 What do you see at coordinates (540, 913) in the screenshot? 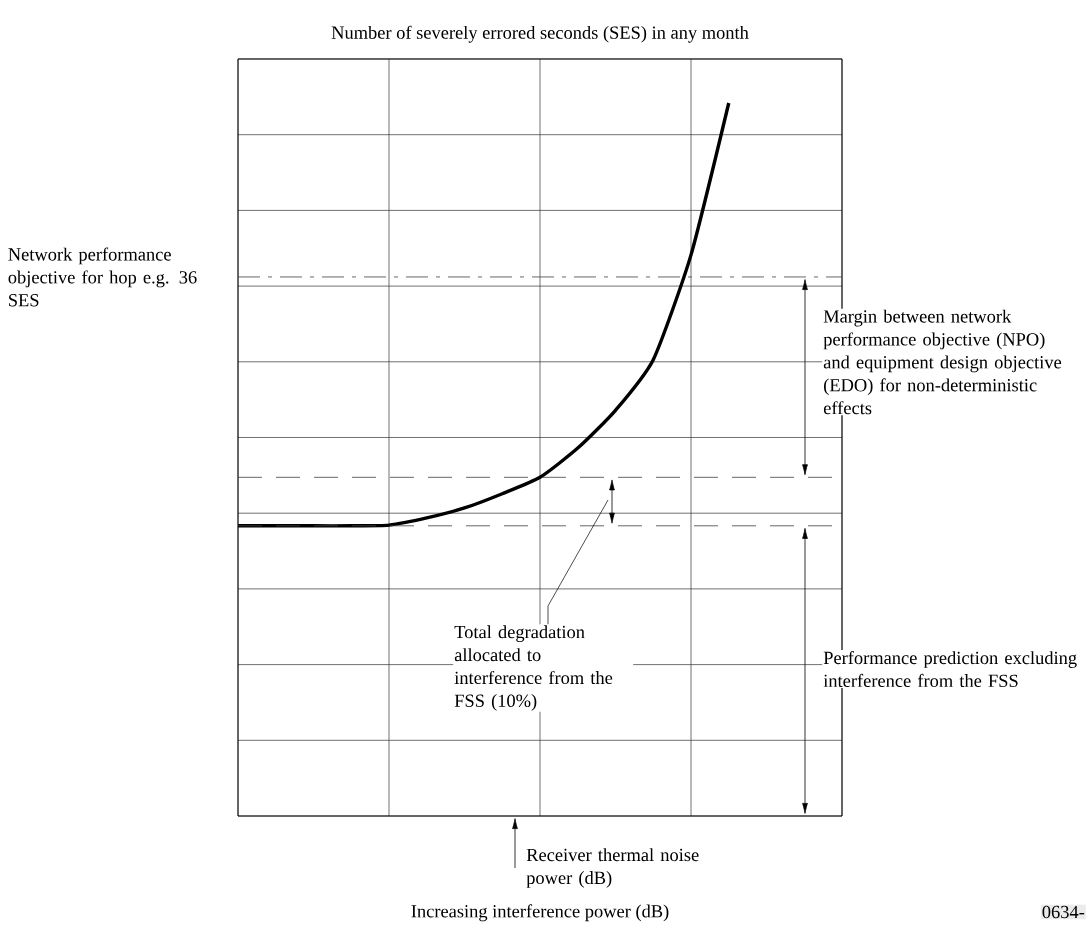
I see `x-axis-title: Increasing interference power (dB)` at bounding box center [540, 913].